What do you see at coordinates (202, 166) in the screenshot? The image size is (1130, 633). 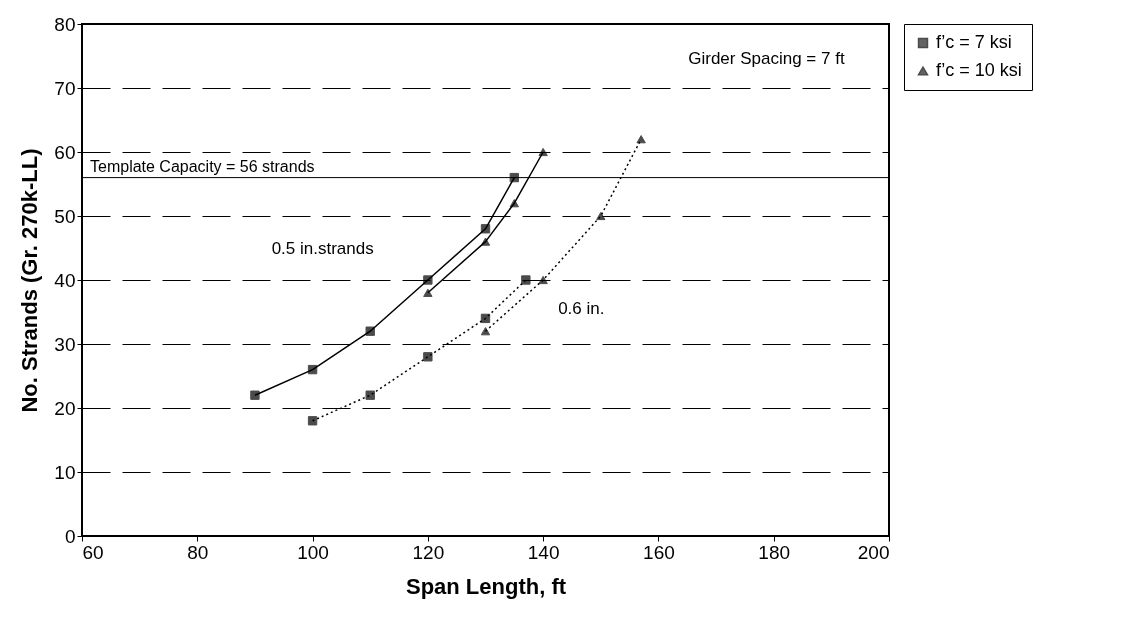 I see `ref-line-label: Template Capacity = 56 strands` at bounding box center [202, 166].